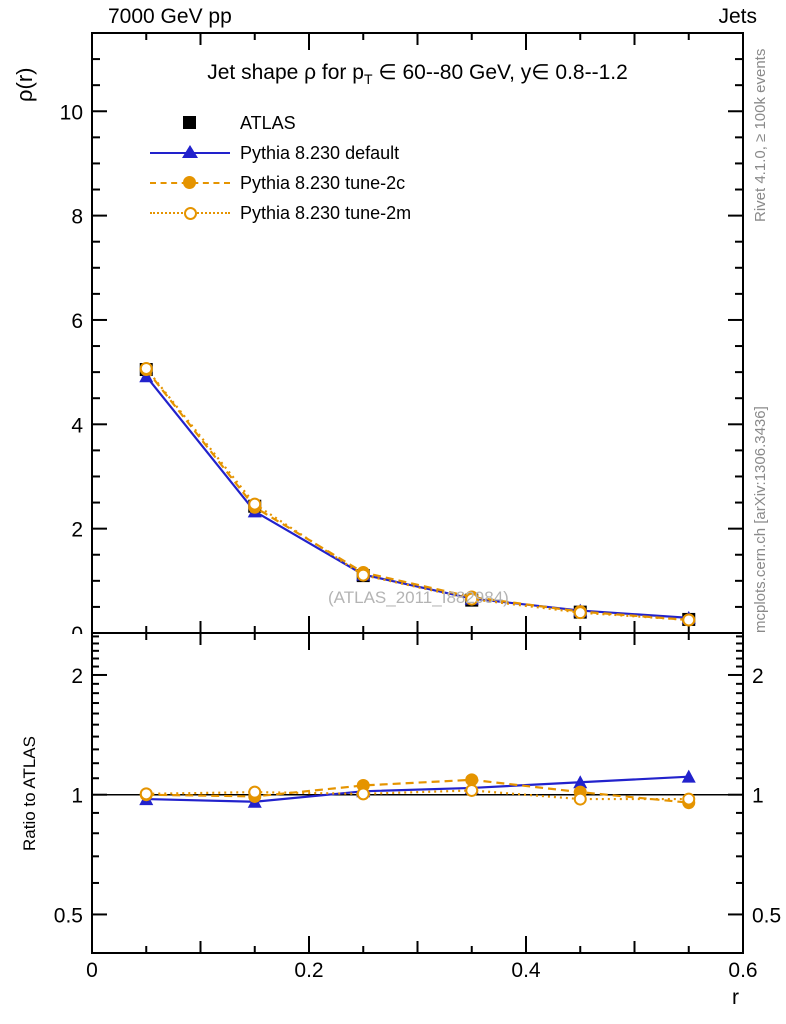 Image resolution: width=786 pixels, height=1024 pixels. I want to click on mcplots-citation-label: mcplots.cern.ch [arXiv:1306.3436], so click(760, 519).